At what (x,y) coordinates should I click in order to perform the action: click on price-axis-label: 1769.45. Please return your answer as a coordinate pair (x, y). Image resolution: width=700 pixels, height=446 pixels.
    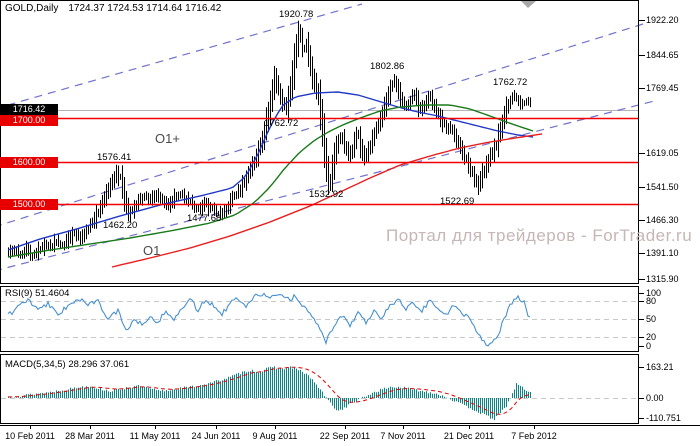
    Looking at the image, I should click on (662, 88).